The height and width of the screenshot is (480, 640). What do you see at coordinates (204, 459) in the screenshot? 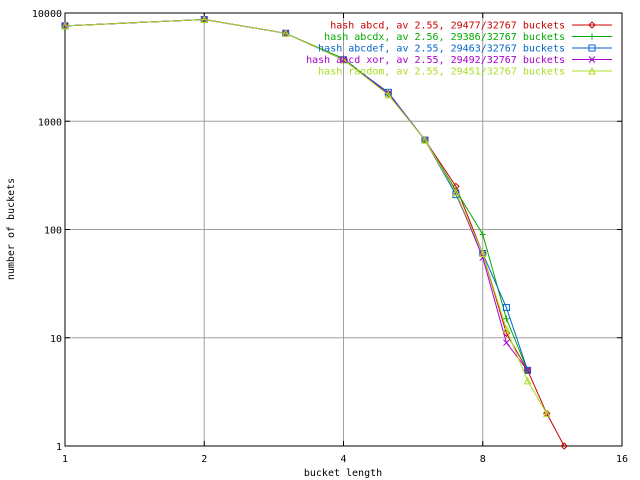
I see `x-tick-label: 2` at bounding box center [204, 459].